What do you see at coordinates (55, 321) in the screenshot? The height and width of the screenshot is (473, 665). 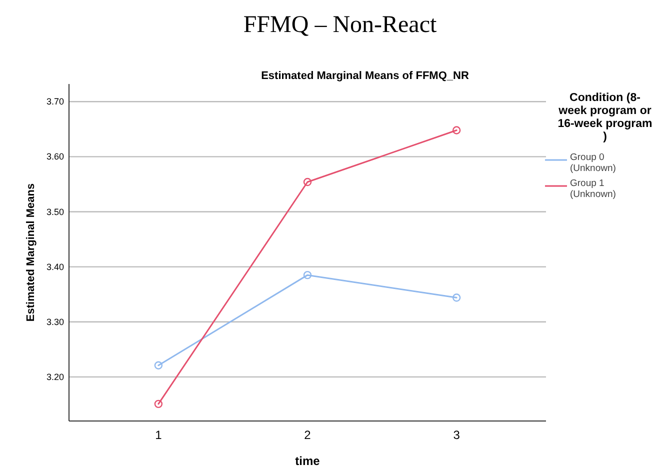 I see `y-tick-label: 3.30` at bounding box center [55, 321].